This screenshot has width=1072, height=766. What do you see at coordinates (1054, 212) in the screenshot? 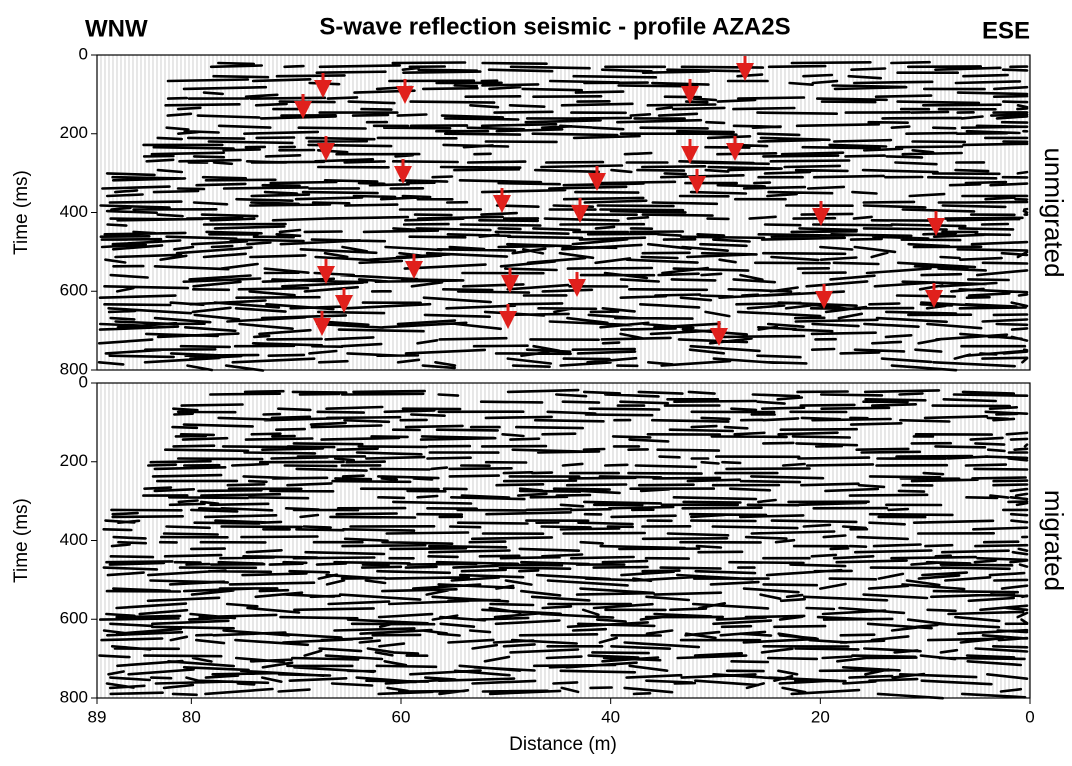
I see `panel-label: unmigrated` at bounding box center [1054, 212].